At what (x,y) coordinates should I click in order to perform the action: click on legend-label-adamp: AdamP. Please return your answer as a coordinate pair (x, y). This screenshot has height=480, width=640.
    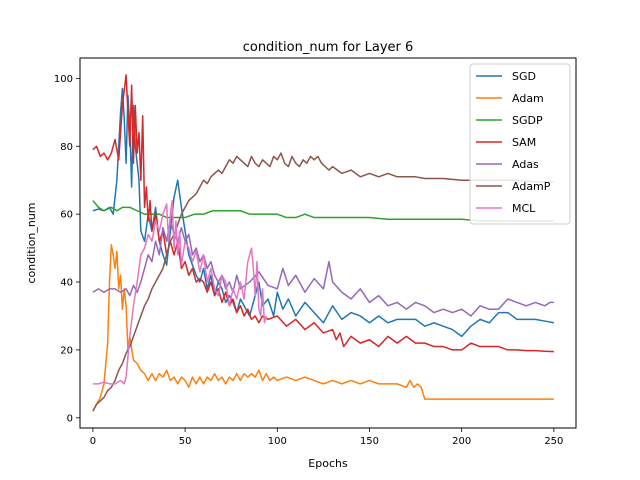
    Looking at the image, I should click on (531, 186).